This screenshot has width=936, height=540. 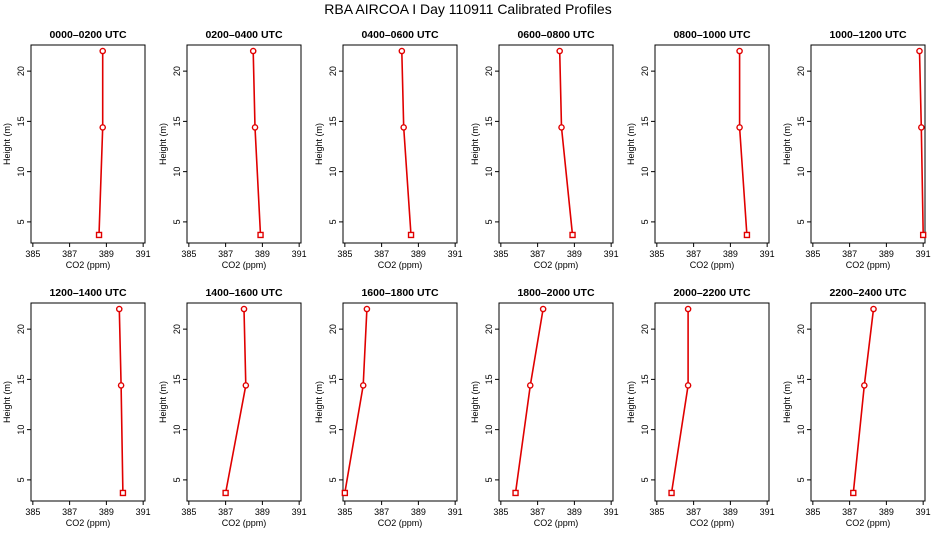 What do you see at coordinates (399, 293) in the screenshot?
I see `panel-title: 1600–1800 UTC` at bounding box center [399, 293].